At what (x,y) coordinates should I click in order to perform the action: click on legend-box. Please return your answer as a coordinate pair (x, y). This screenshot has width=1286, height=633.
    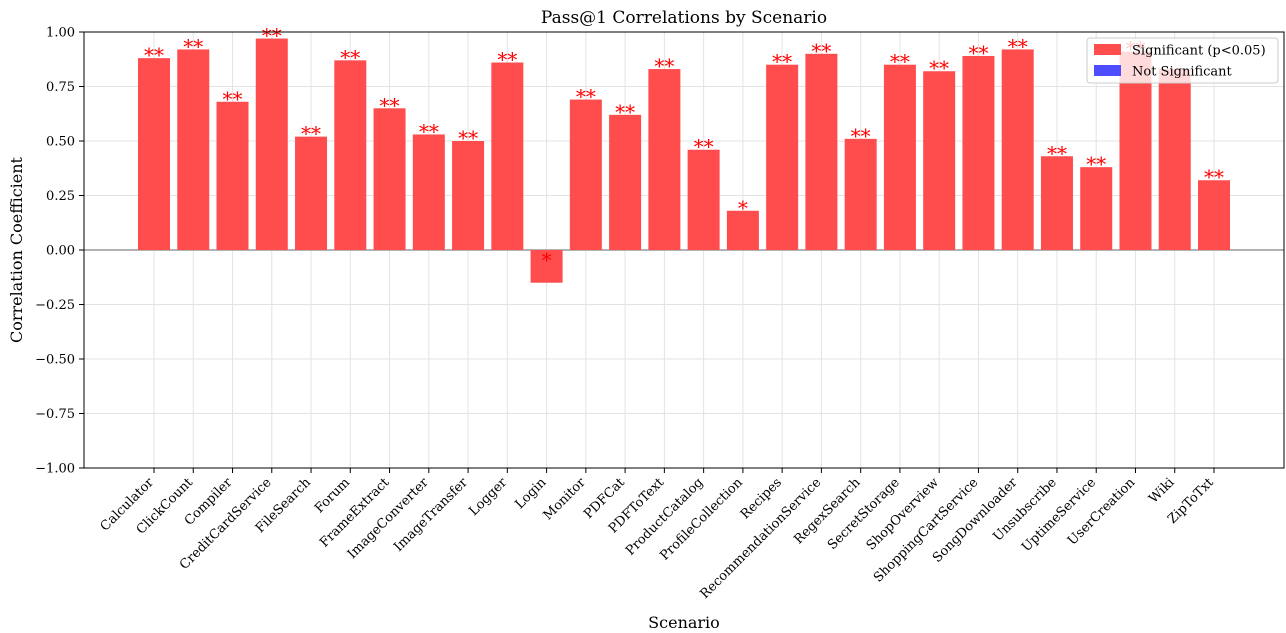
    Looking at the image, I should click on (1182, 60).